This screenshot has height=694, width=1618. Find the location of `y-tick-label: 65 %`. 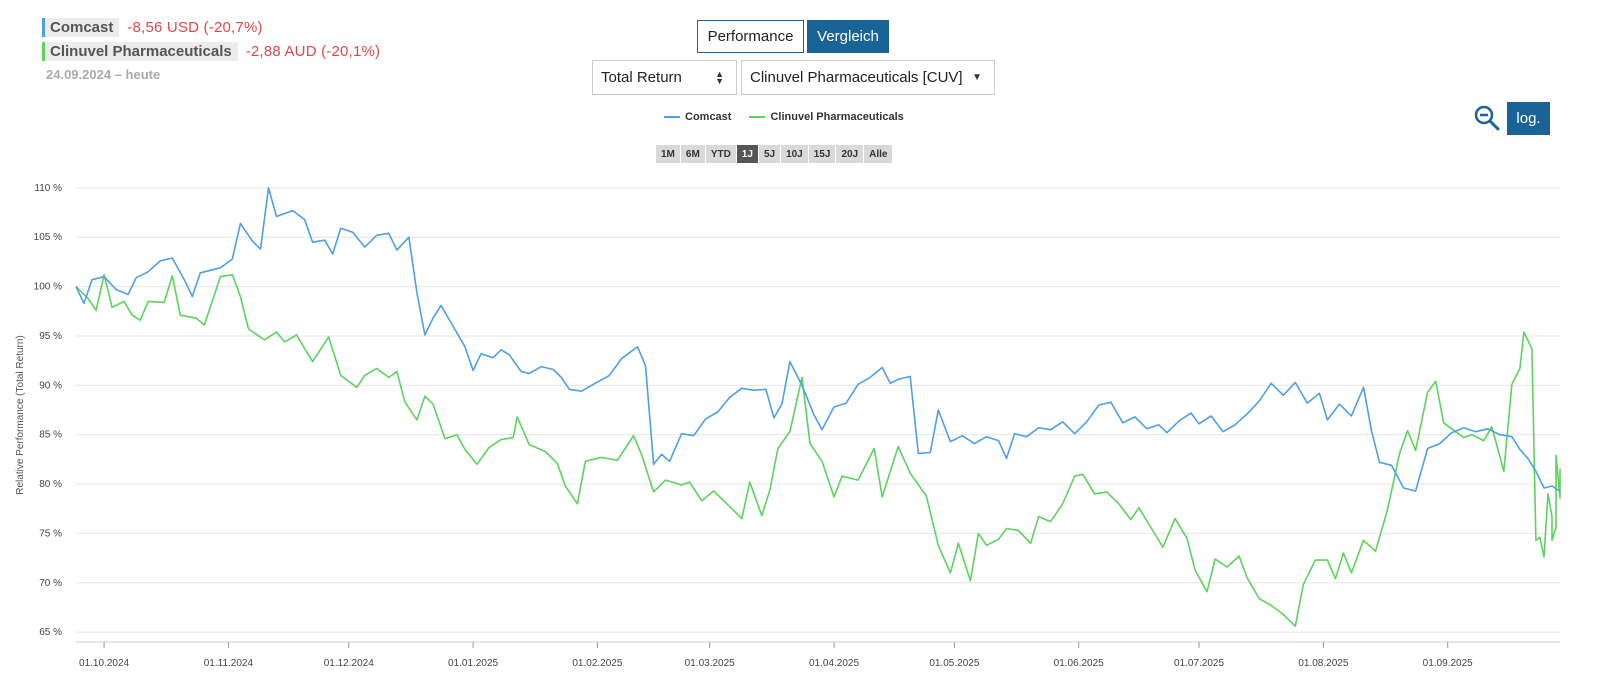

y-tick-label: 65 % is located at coordinates (50, 632).